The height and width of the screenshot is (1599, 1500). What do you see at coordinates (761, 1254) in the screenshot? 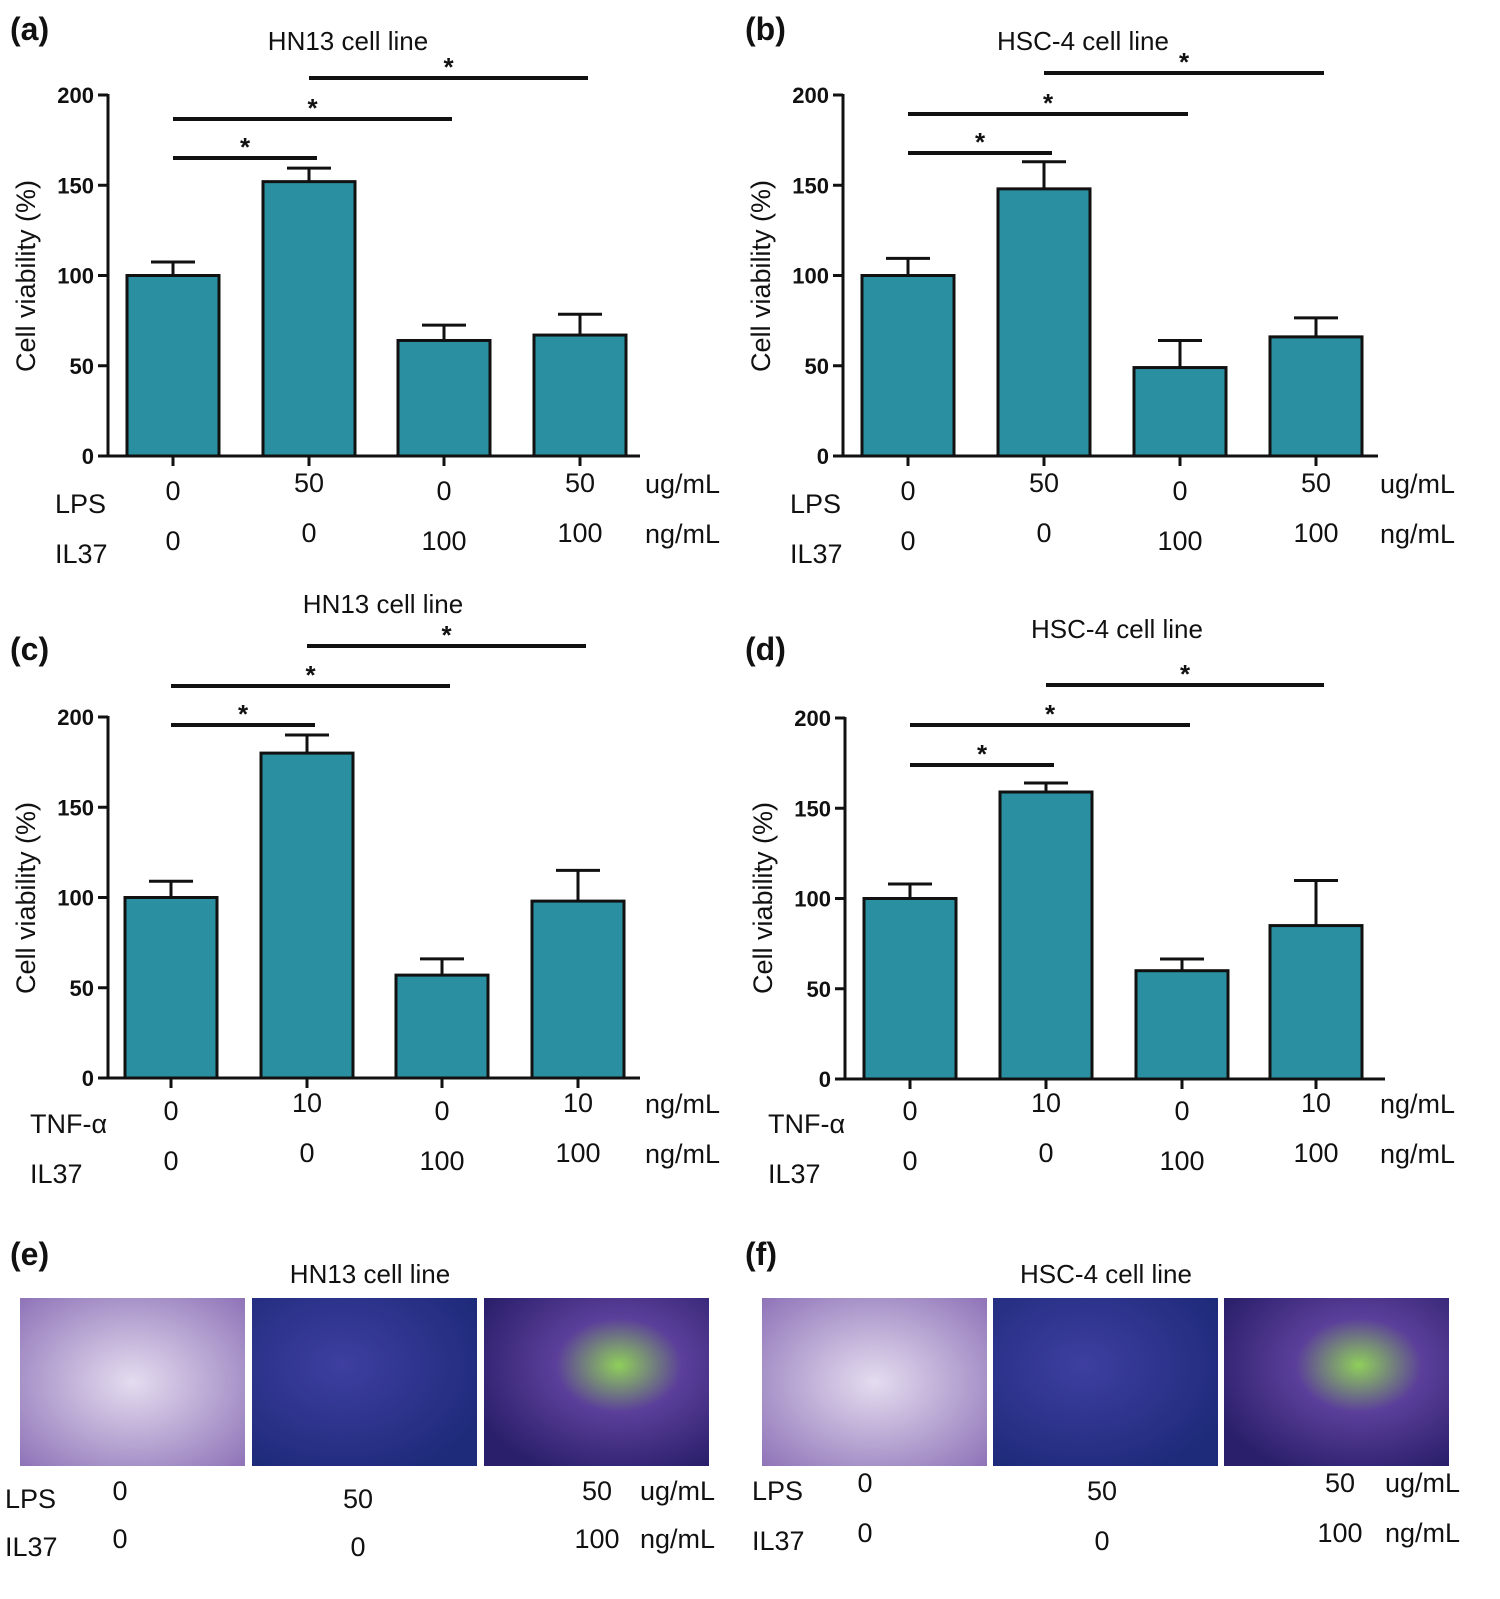
I see `panel-letter: (f)` at bounding box center [761, 1254].